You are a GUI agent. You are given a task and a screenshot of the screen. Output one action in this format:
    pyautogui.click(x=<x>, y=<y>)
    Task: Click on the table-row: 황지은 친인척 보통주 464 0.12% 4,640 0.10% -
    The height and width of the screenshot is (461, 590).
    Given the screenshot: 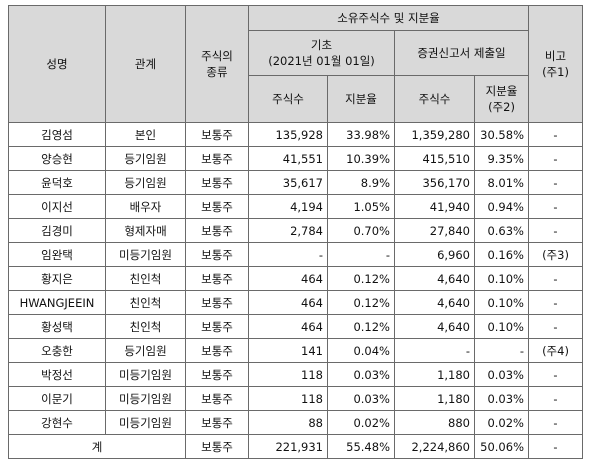 What is the action you would take?
    pyautogui.click(x=295, y=278)
    